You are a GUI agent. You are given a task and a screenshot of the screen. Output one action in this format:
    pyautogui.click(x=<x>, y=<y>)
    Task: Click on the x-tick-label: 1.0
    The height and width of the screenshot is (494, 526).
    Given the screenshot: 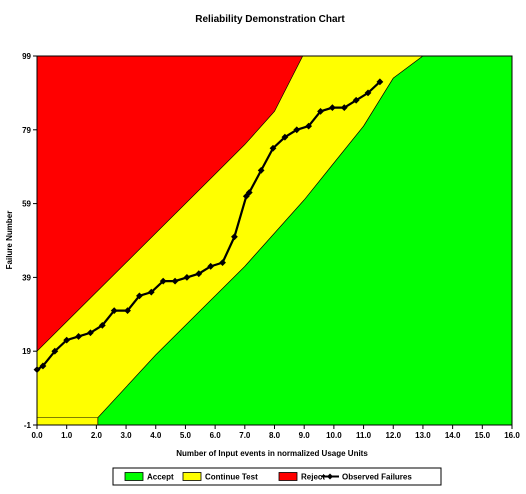 What is the action you would take?
    pyautogui.click(x=67, y=435)
    